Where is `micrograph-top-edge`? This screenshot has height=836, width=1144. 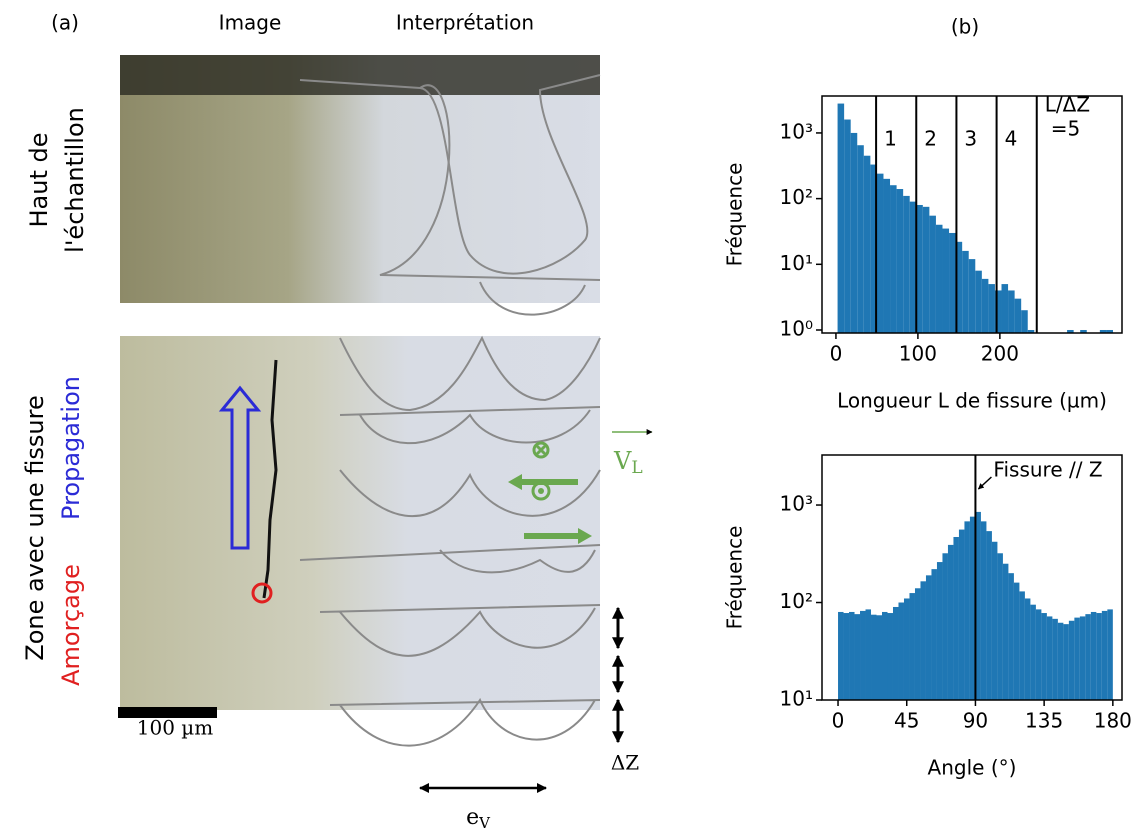
micrograph-top-edge is located at coordinates (360, 75).